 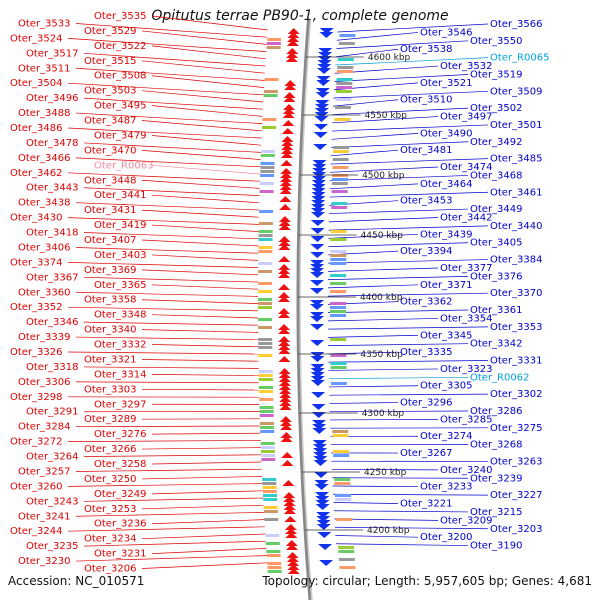 I want to click on right-gene-label: Oter_3239, so click(x=496, y=478).